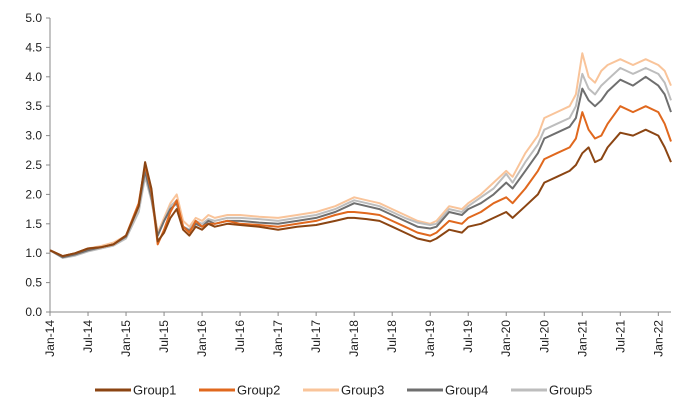  I want to click on x-tick-label: Jan-18, so click(354, 338).